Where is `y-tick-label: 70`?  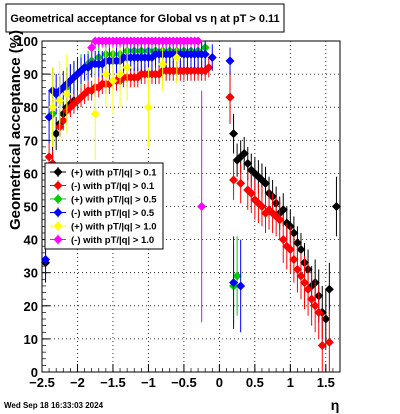
y-tick-label: 70 is located at coordinates (31, 140).